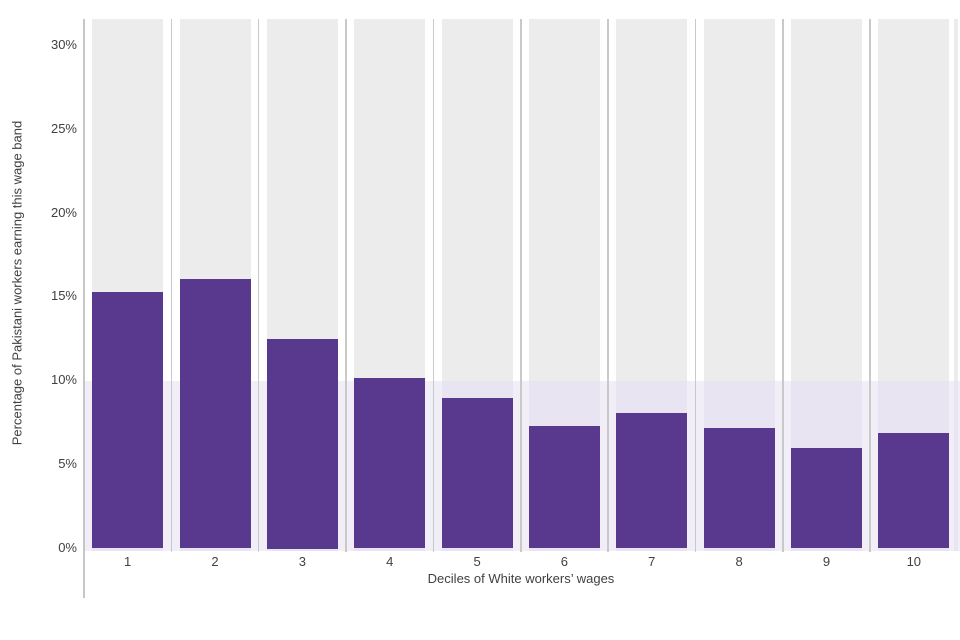 Image resolution: width=960 pixels, height=640 pixels. What do you see at coordinates (390, 561) in the screenshot?
I see `x-tick-label: 4` at bounding box center [390, 561].